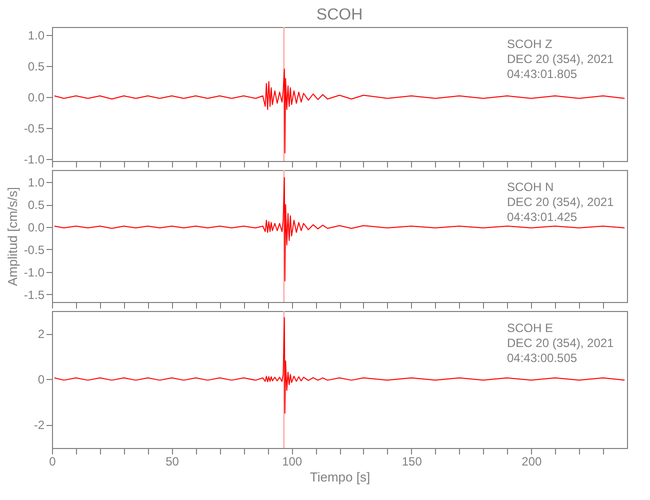 The image size is (650, 500). Describe the element at coordinates (542, 74) in the screenshot. I see `annotation: 04:43:01.805` at that location.